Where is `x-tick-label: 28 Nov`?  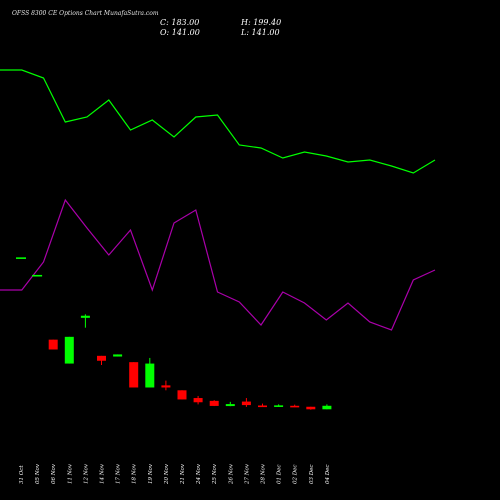
x-tick-label: 28 Nov is located at coordinates (264, 474).